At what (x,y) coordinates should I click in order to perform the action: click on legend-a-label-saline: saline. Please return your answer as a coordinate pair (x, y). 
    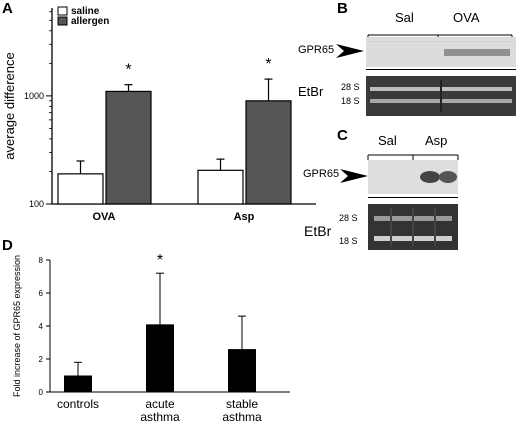
    Looking at the image, I should click on (85, 11).